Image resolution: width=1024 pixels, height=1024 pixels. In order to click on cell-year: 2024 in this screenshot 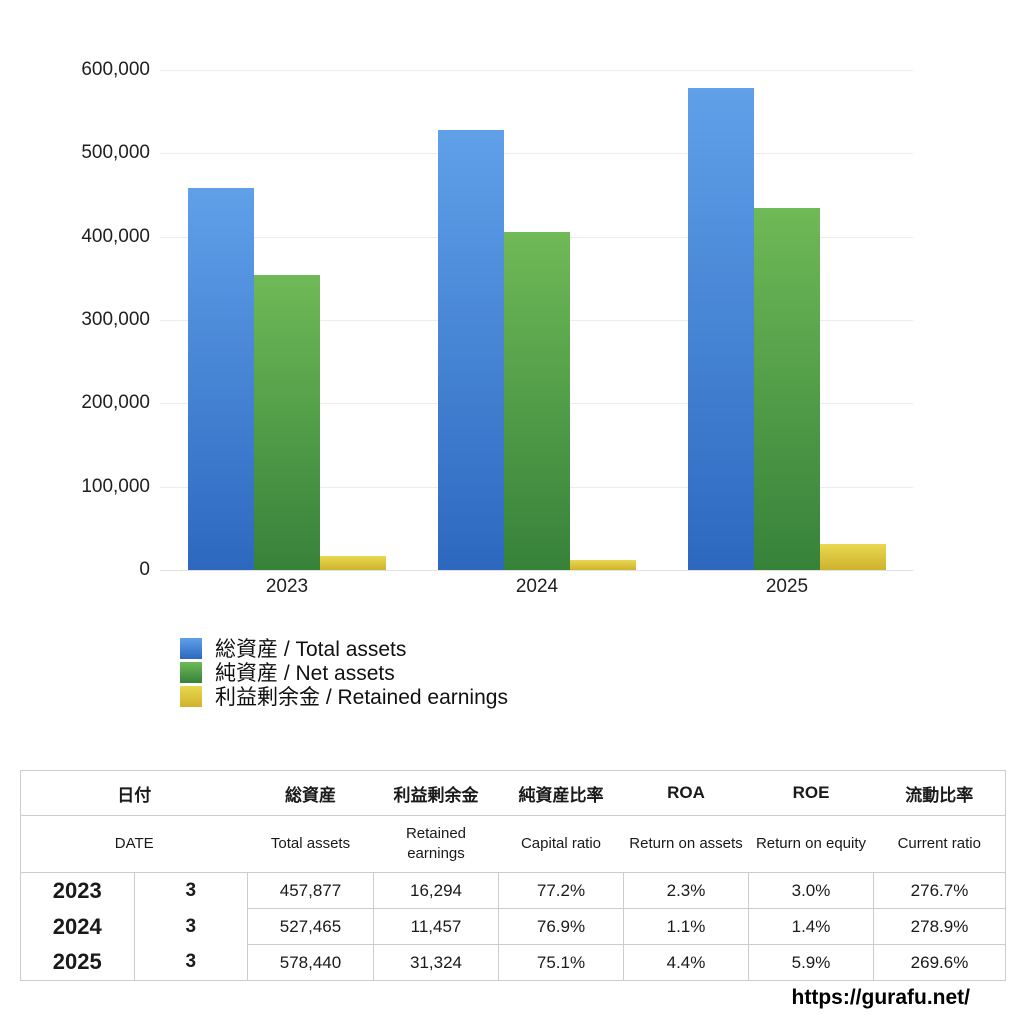, I will do `click(77, 926)`.